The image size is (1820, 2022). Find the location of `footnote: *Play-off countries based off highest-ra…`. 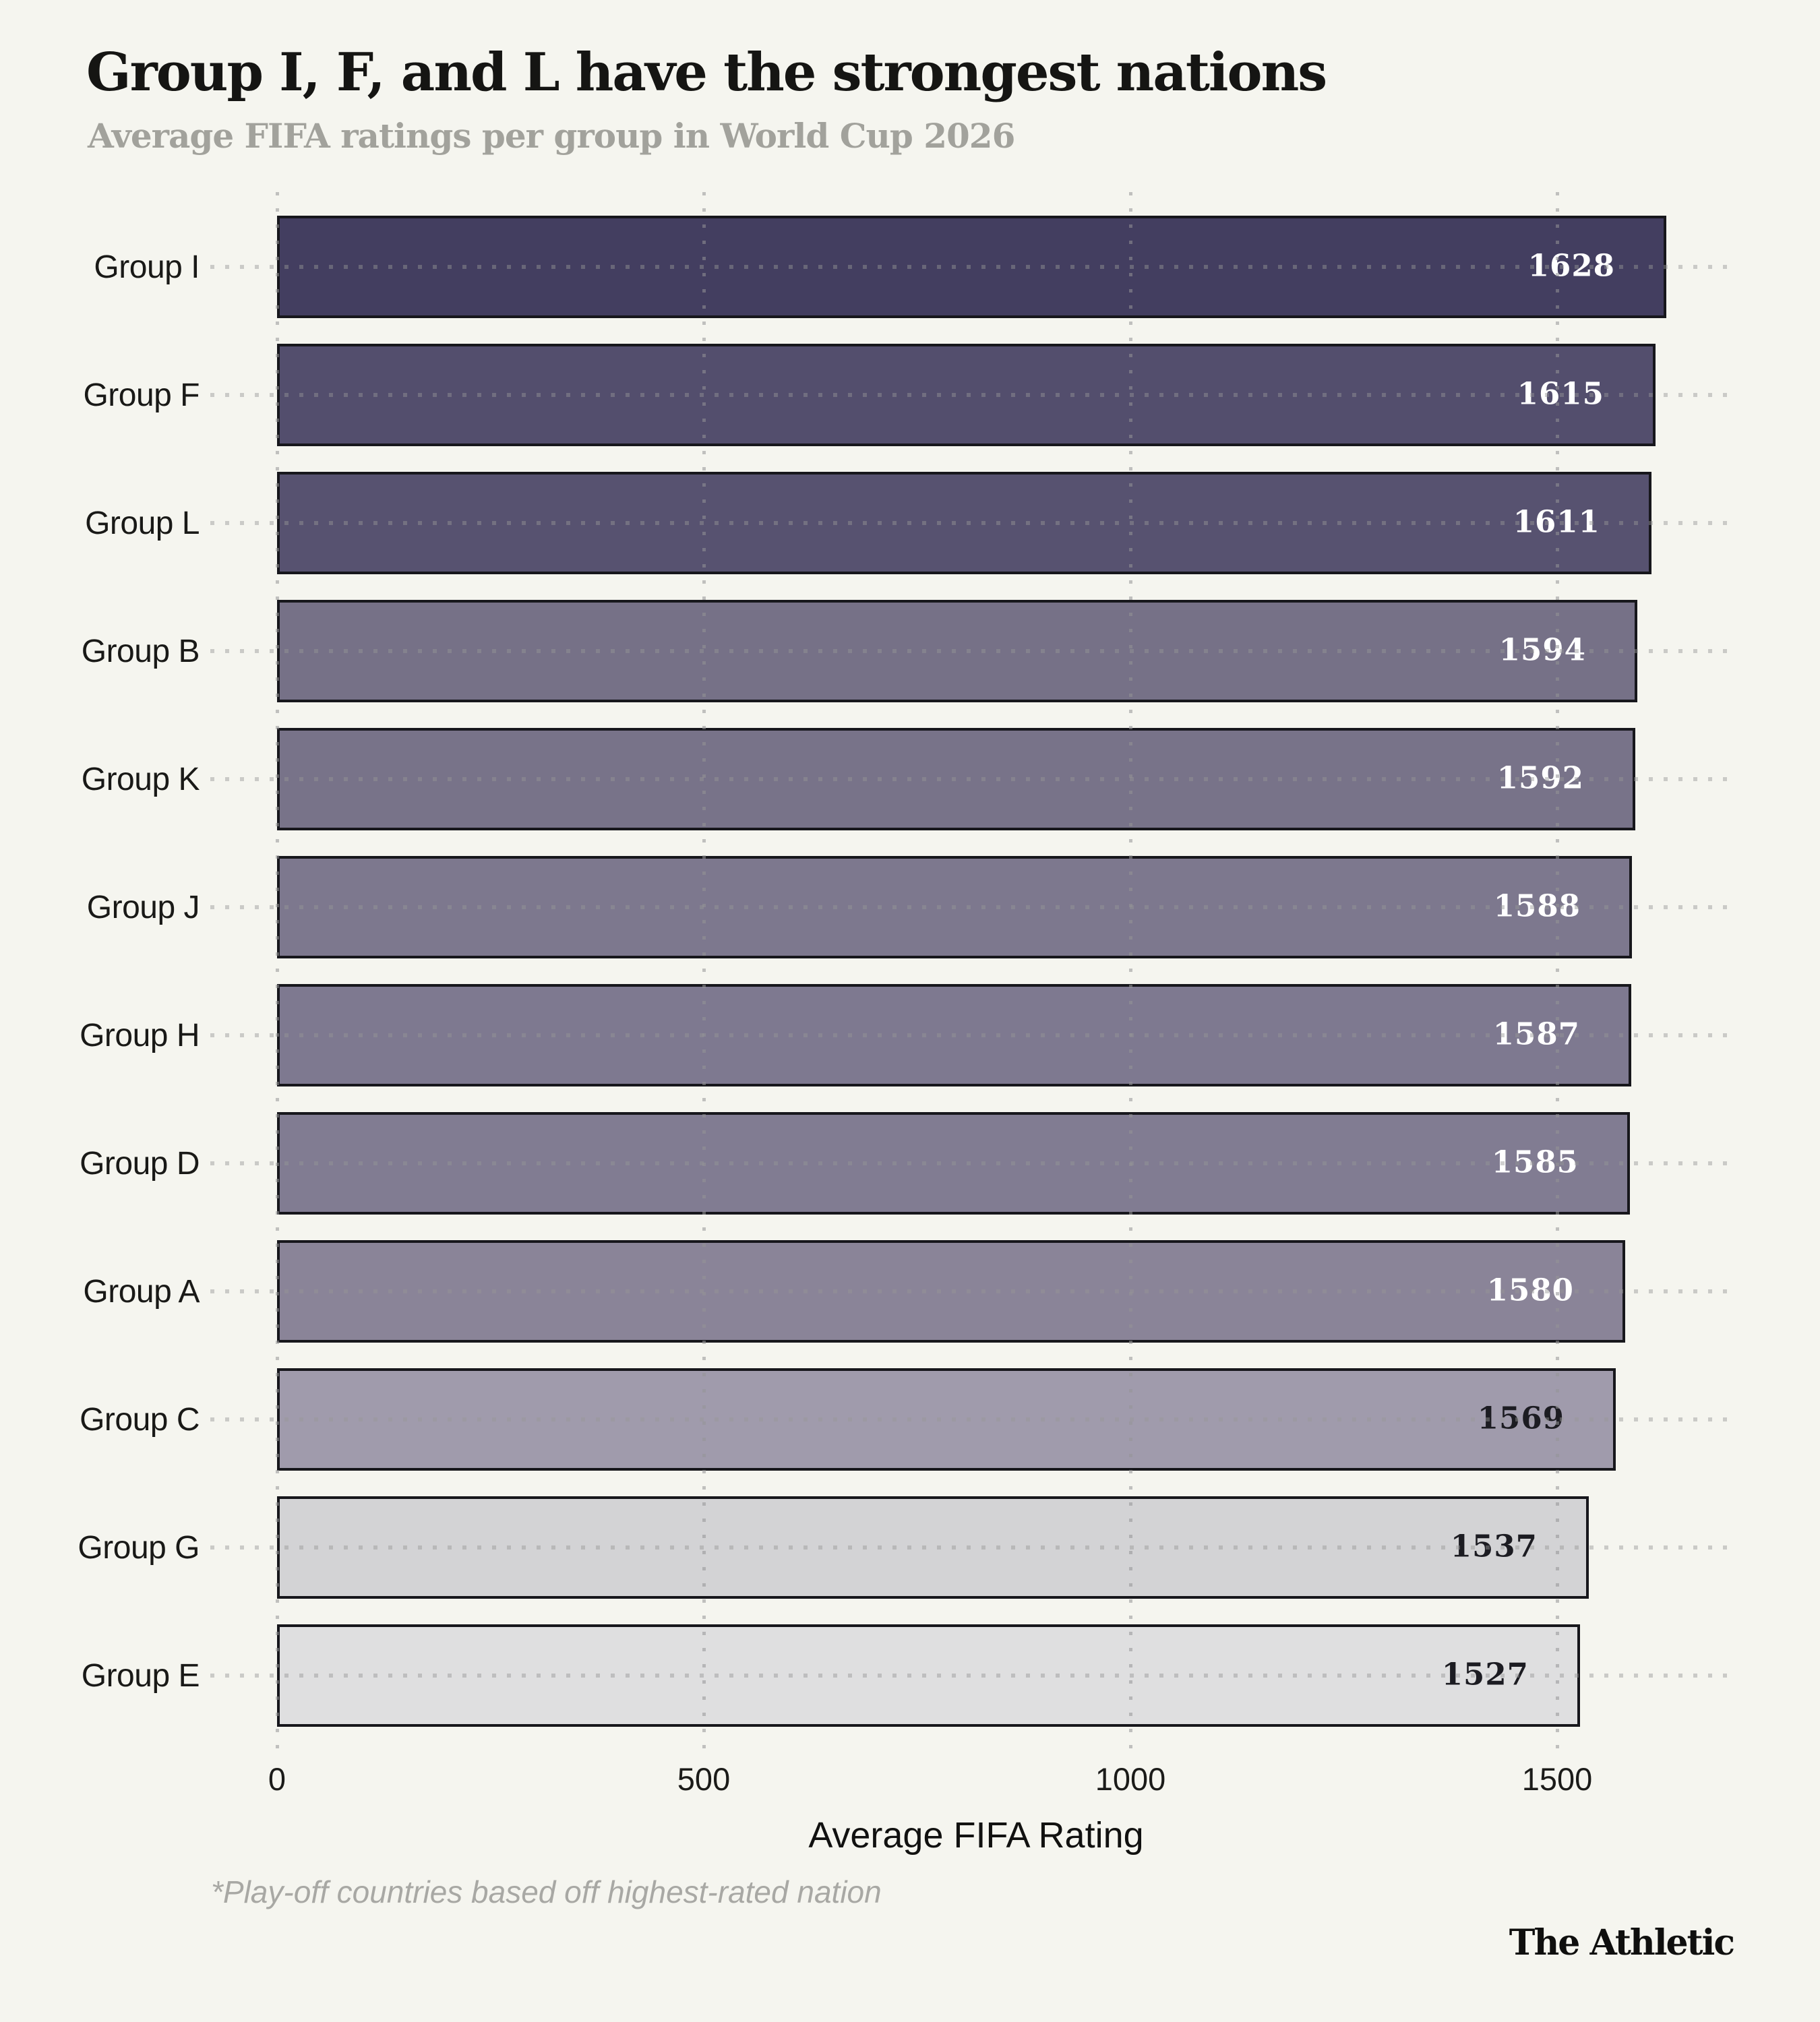

footnote: *Play-off countries based off highest-ra… is located at coordinates (546, 1891).